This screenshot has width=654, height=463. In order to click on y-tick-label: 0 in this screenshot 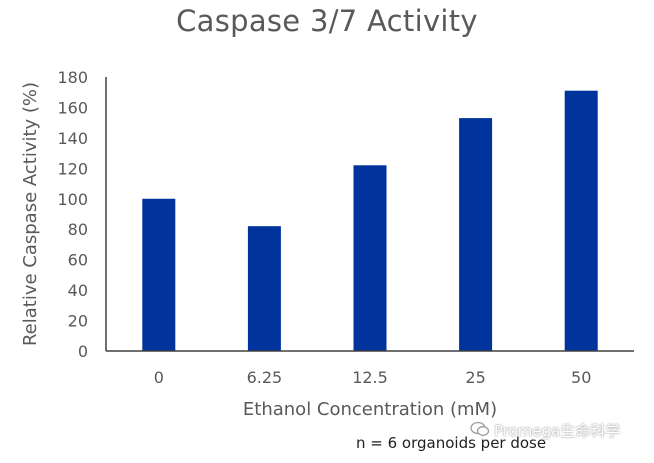, I will do `click(83, 351)`.